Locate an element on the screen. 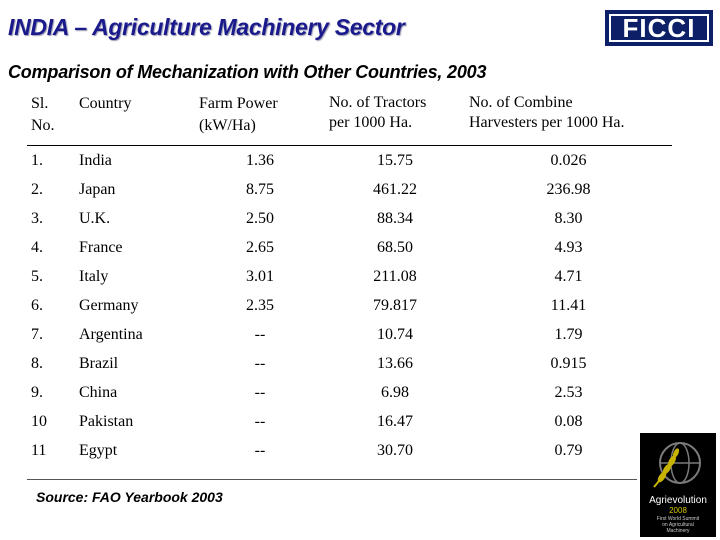 The width and height of the screenshot is (720, 540). cell-farm-power: 3.01 is located at coordinates (260, 276).